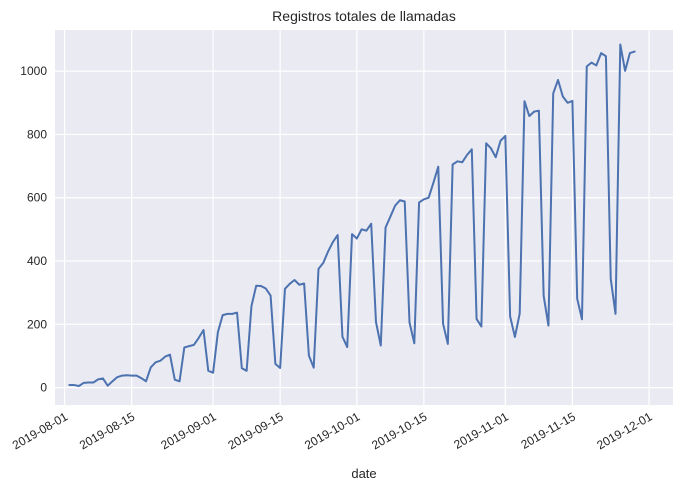 The width and height of the screenshot is (685, 491). I want to click on y-tick-labels: 0 200 400 600 800 1000, so click(33, 229).